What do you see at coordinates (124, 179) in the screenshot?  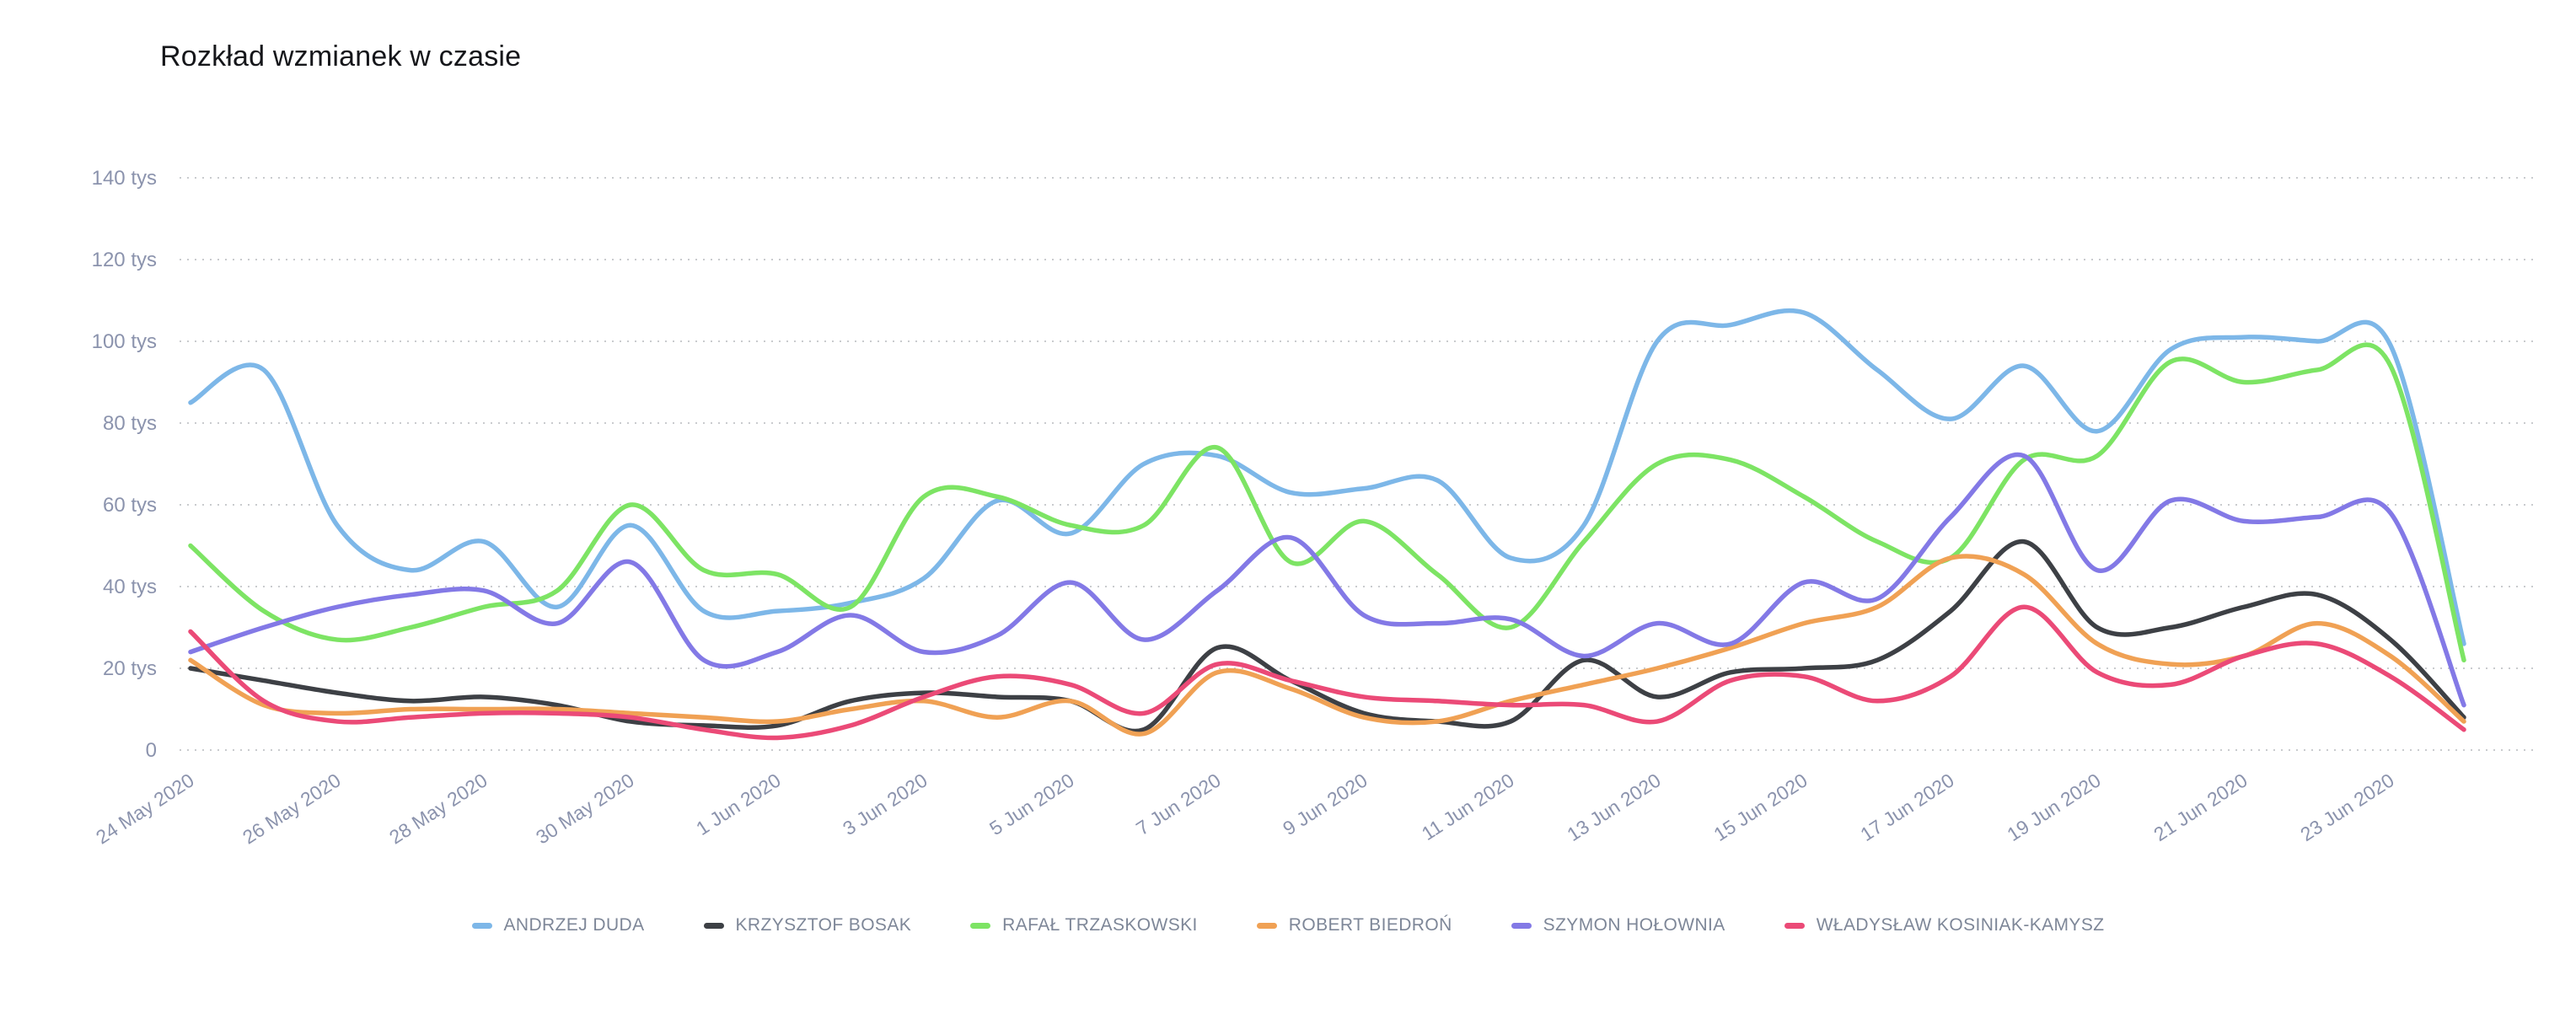 I see `y-tick-label: 140 tys` at bounding box center [124, 179].